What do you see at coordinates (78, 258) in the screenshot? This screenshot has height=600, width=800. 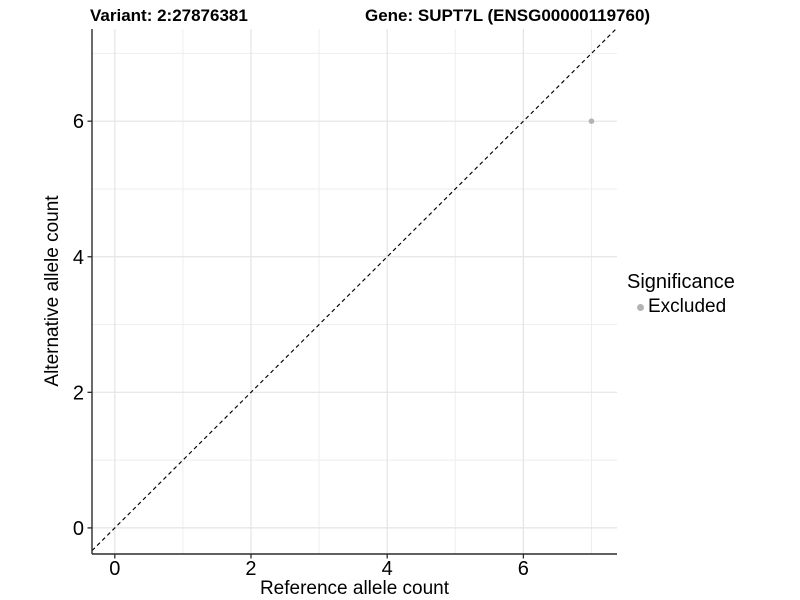 I see `y-tick-label: 4` at bounding box center [78, 258].